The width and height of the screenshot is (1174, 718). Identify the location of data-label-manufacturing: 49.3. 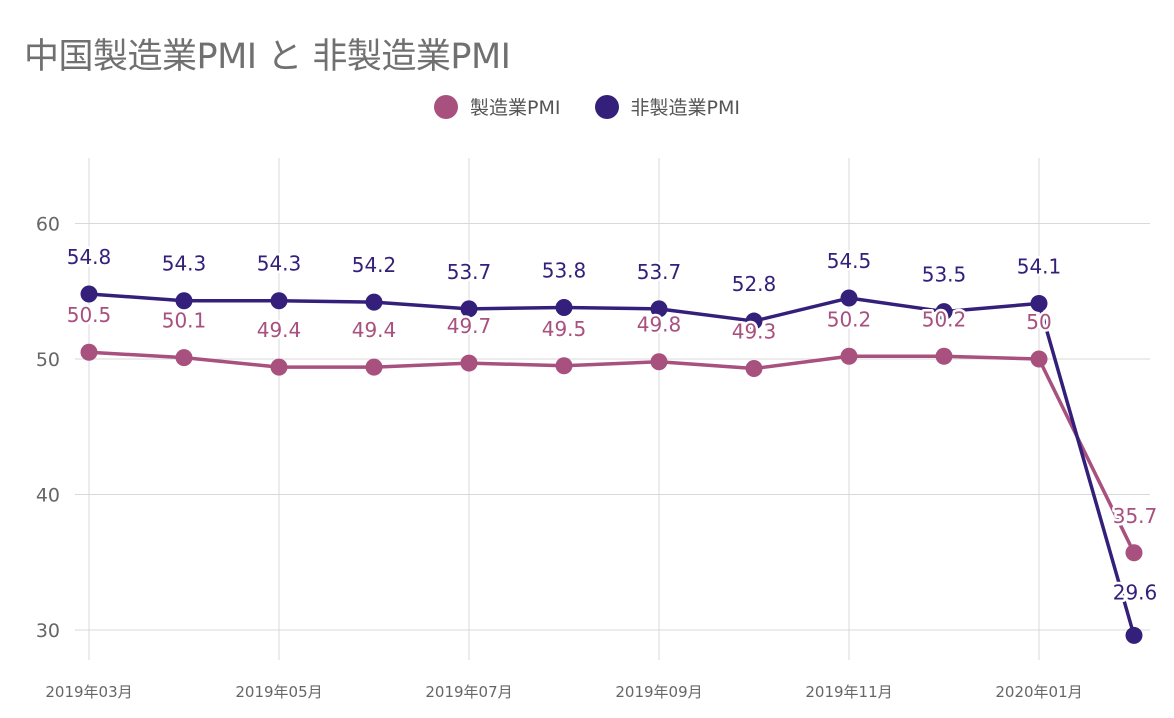
(754, 331).